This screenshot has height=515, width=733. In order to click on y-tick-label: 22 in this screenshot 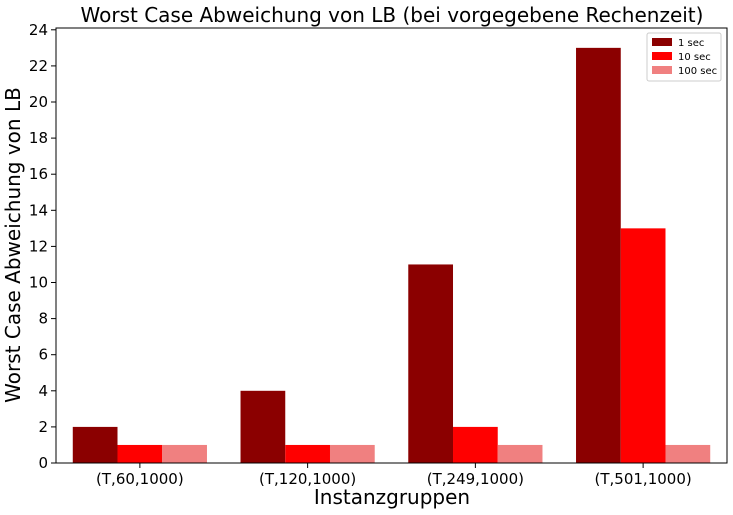, I will do `click(38, 66)`.